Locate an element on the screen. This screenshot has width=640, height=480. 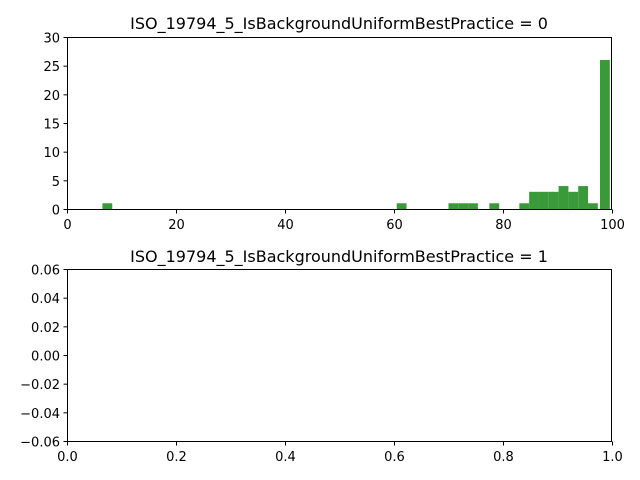
y-tick-label-bottom: −0.04 is located at coordinates (40, 414).